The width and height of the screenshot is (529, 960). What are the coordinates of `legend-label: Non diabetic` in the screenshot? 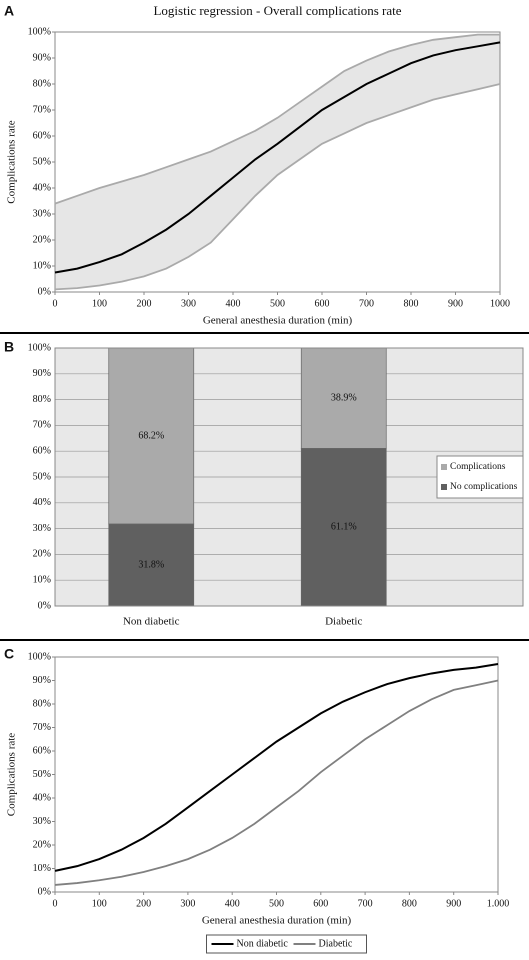 It's located at (263, 943).